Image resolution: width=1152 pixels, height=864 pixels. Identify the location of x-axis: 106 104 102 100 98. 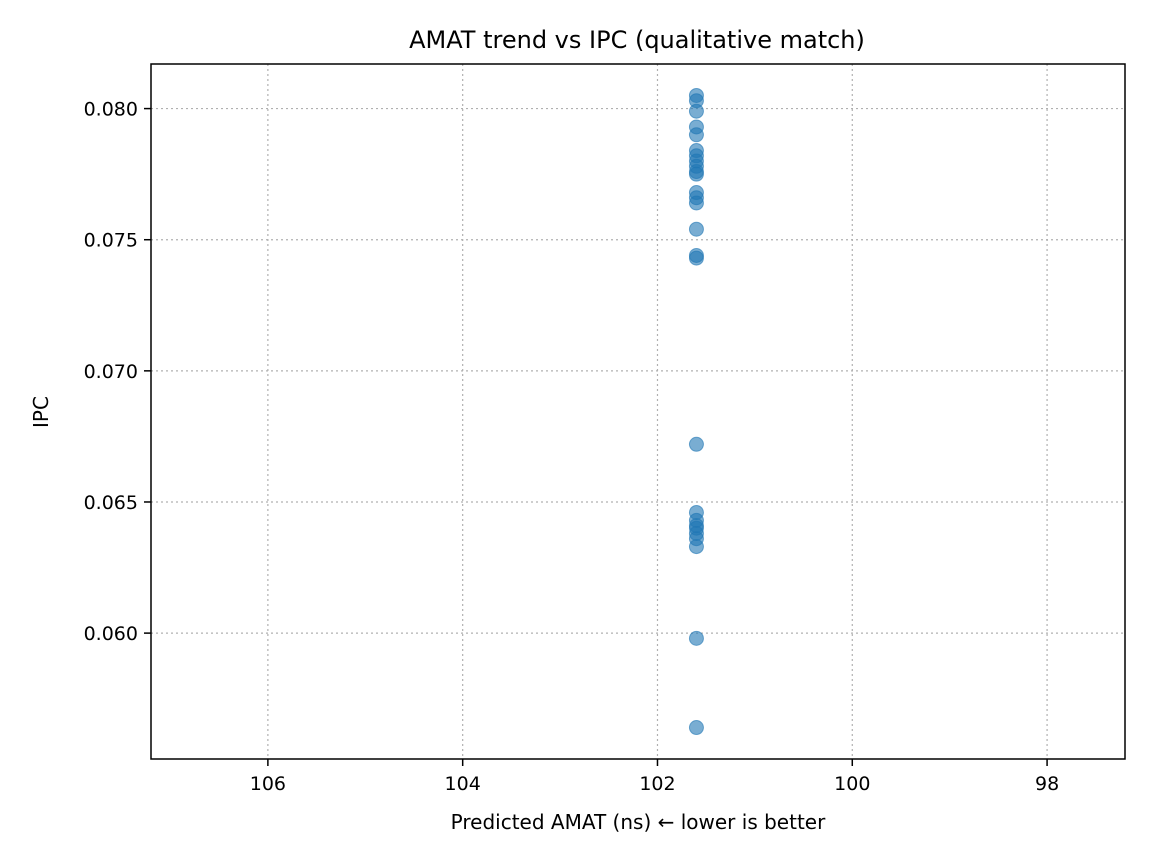
(654, 777).